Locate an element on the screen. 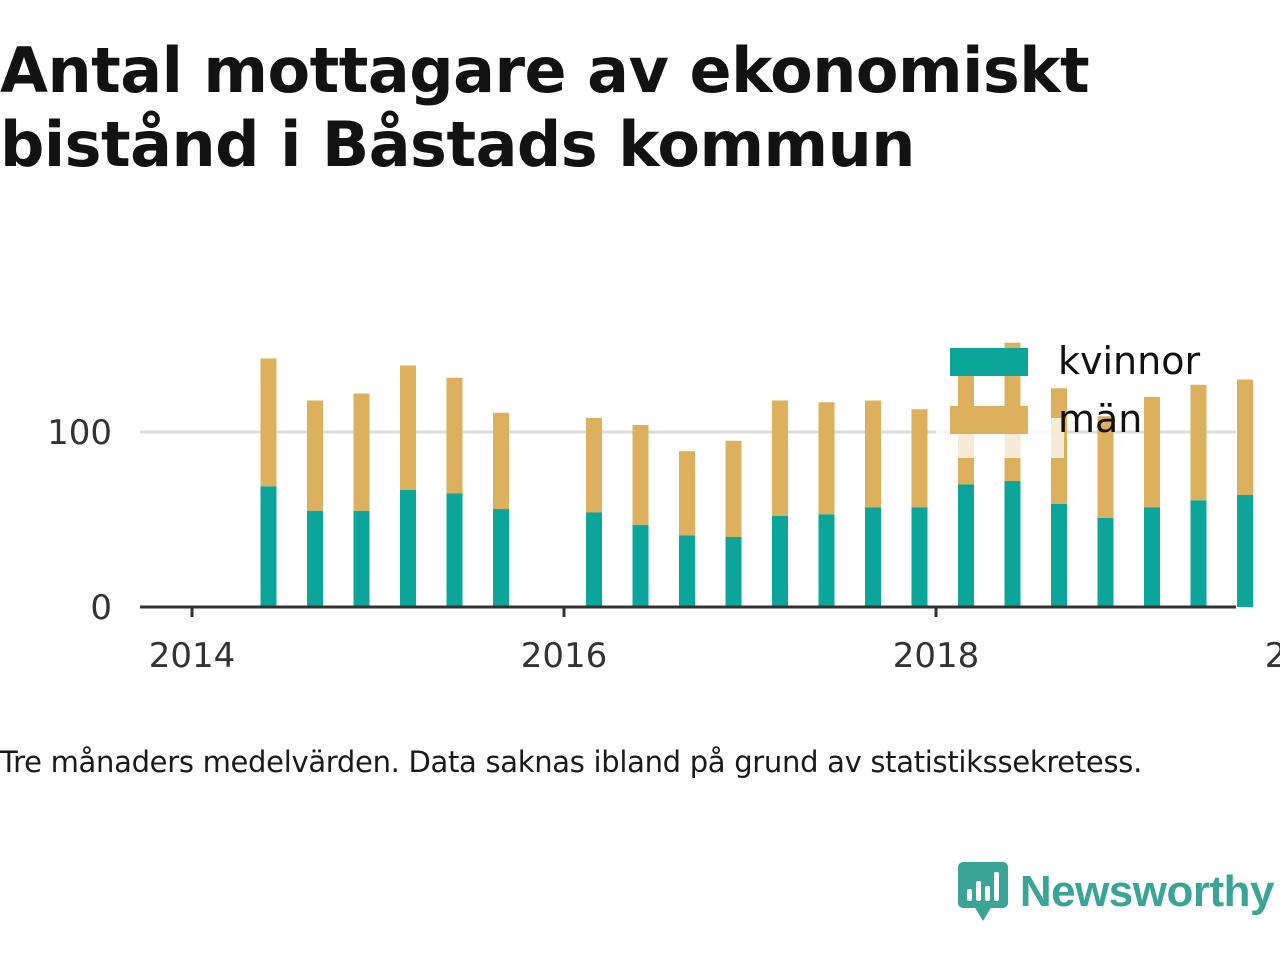 The image size is (1280, 960). brand-logo: Newsworthy is located at coordinates (1116, 892).